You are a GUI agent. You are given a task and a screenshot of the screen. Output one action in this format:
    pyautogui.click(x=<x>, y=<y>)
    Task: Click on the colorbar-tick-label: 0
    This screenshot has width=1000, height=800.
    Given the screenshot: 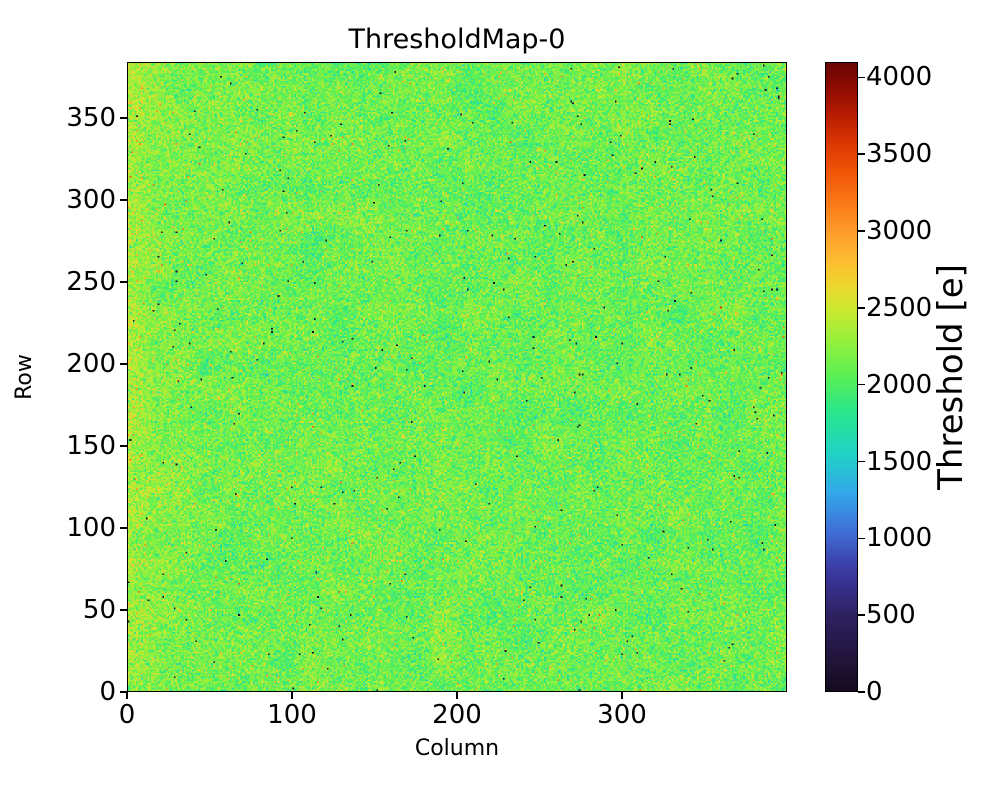 What is the action you would take?
    pyautogui.click(x=874, y=692)
    